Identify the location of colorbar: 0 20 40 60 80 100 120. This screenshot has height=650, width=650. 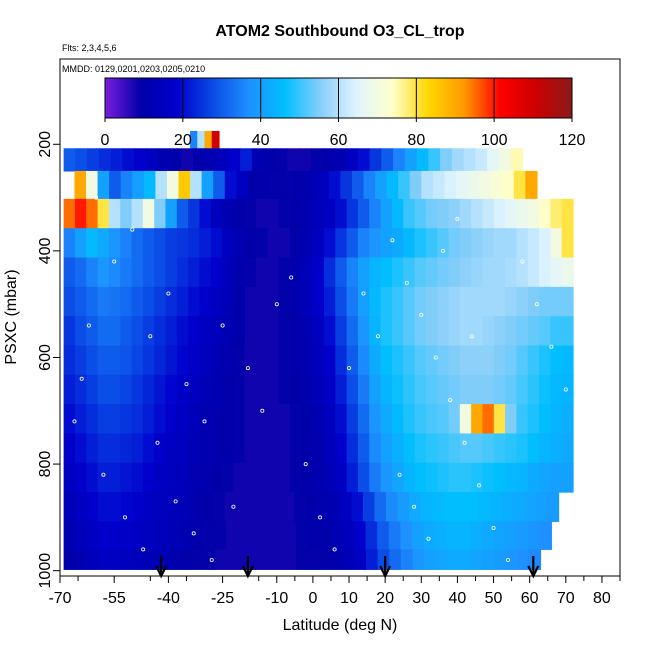
(343, 113).